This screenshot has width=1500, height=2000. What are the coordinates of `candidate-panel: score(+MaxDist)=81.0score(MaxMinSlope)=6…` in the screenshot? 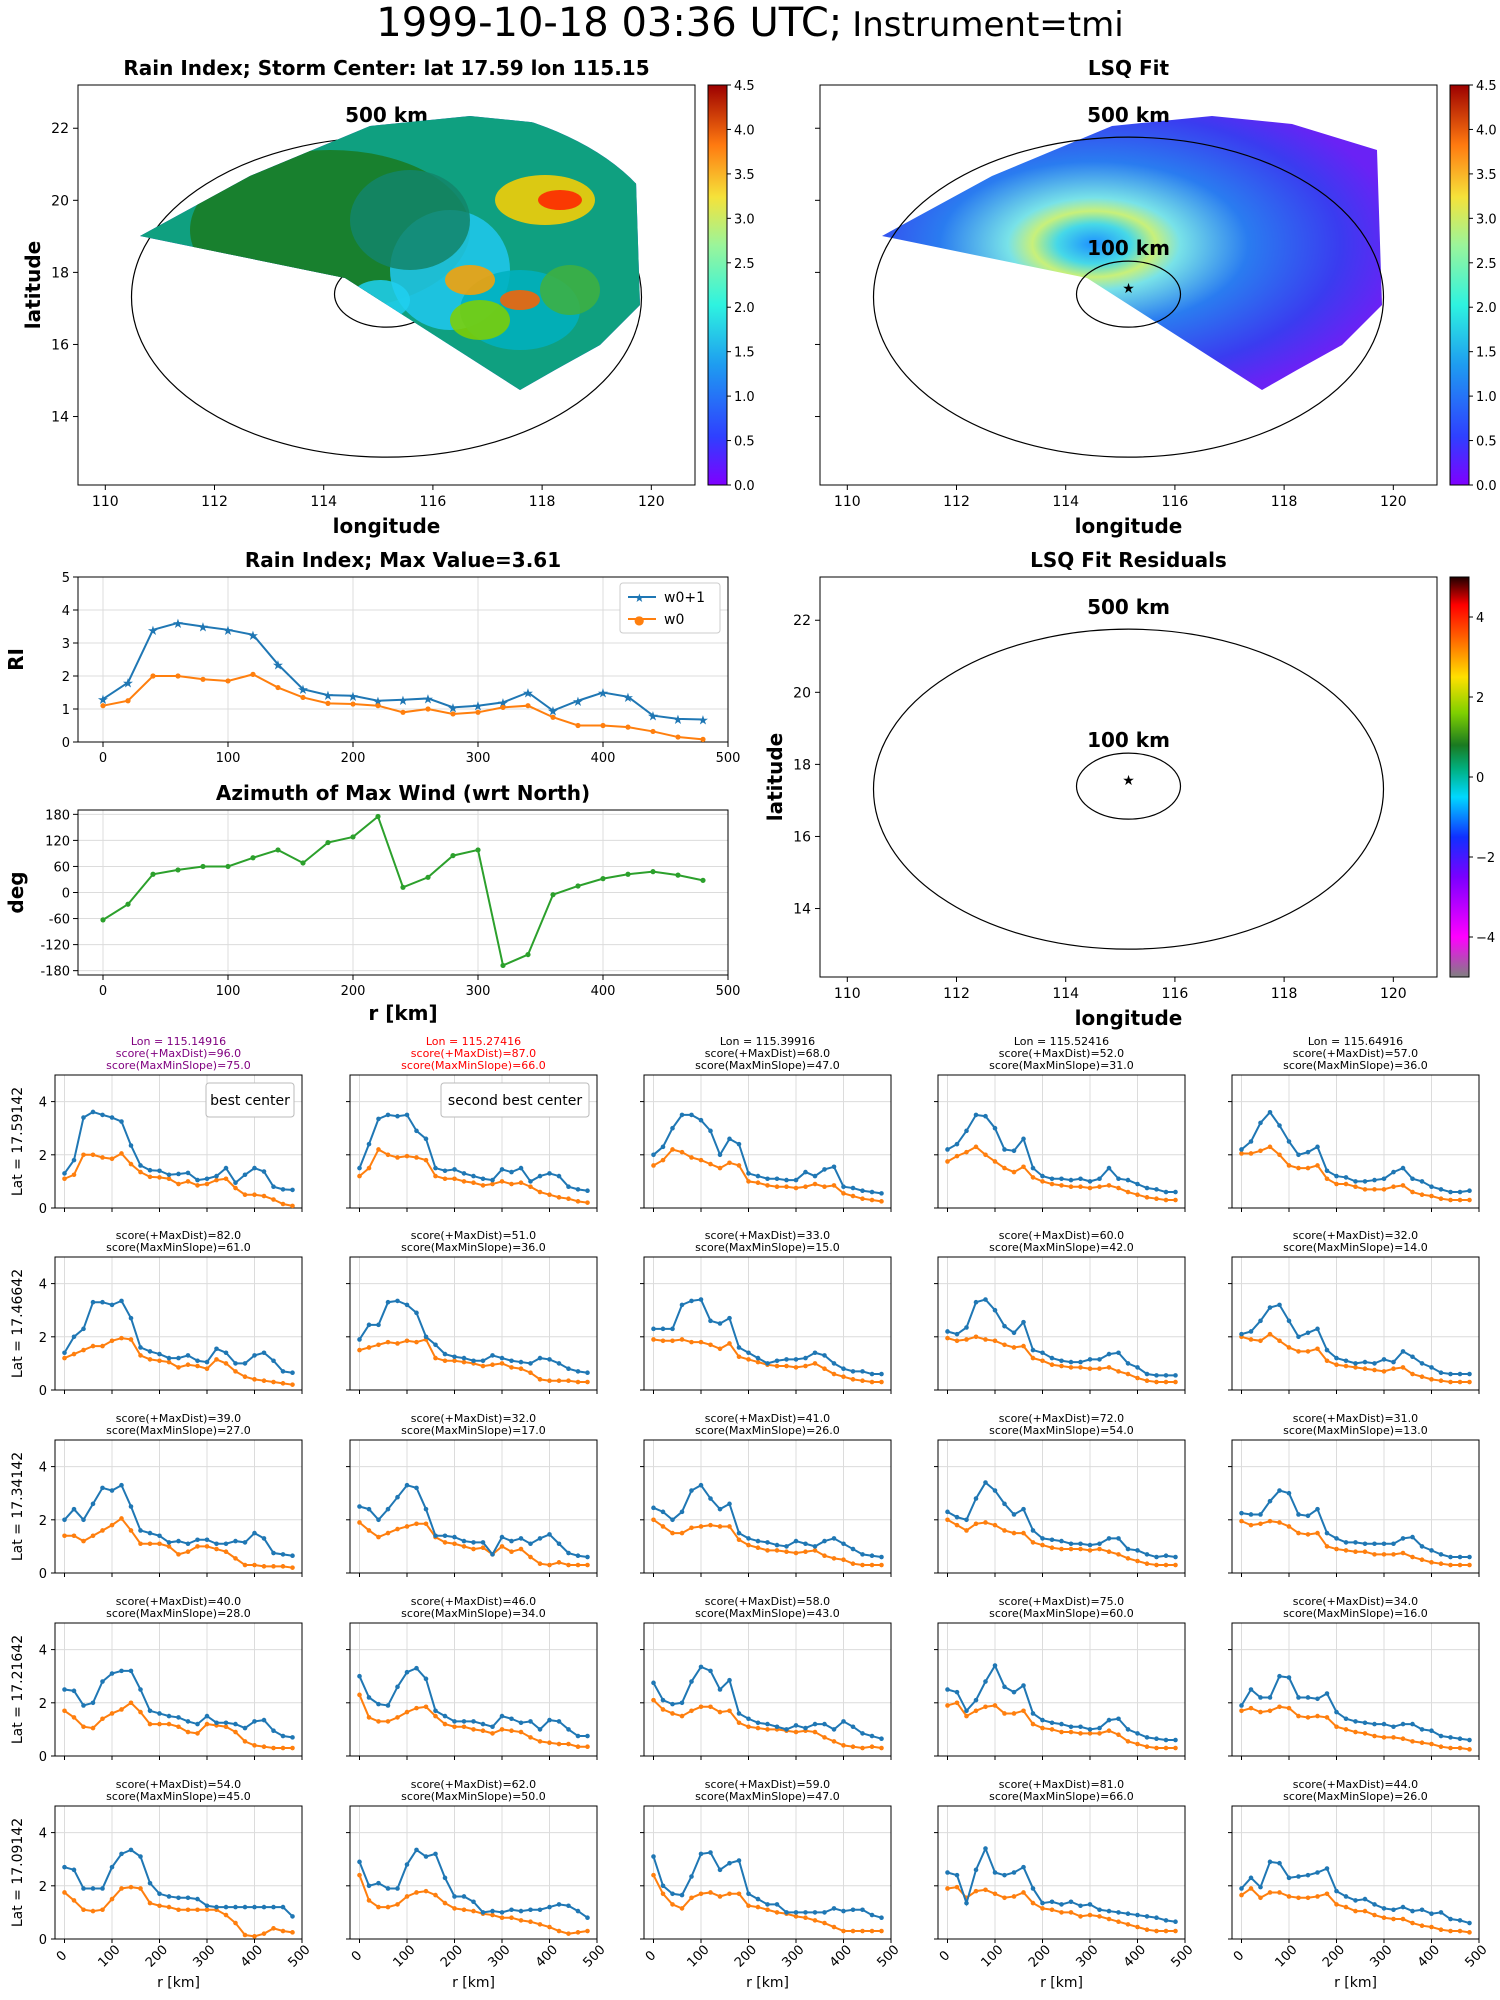 It's located at (1065, 1884).